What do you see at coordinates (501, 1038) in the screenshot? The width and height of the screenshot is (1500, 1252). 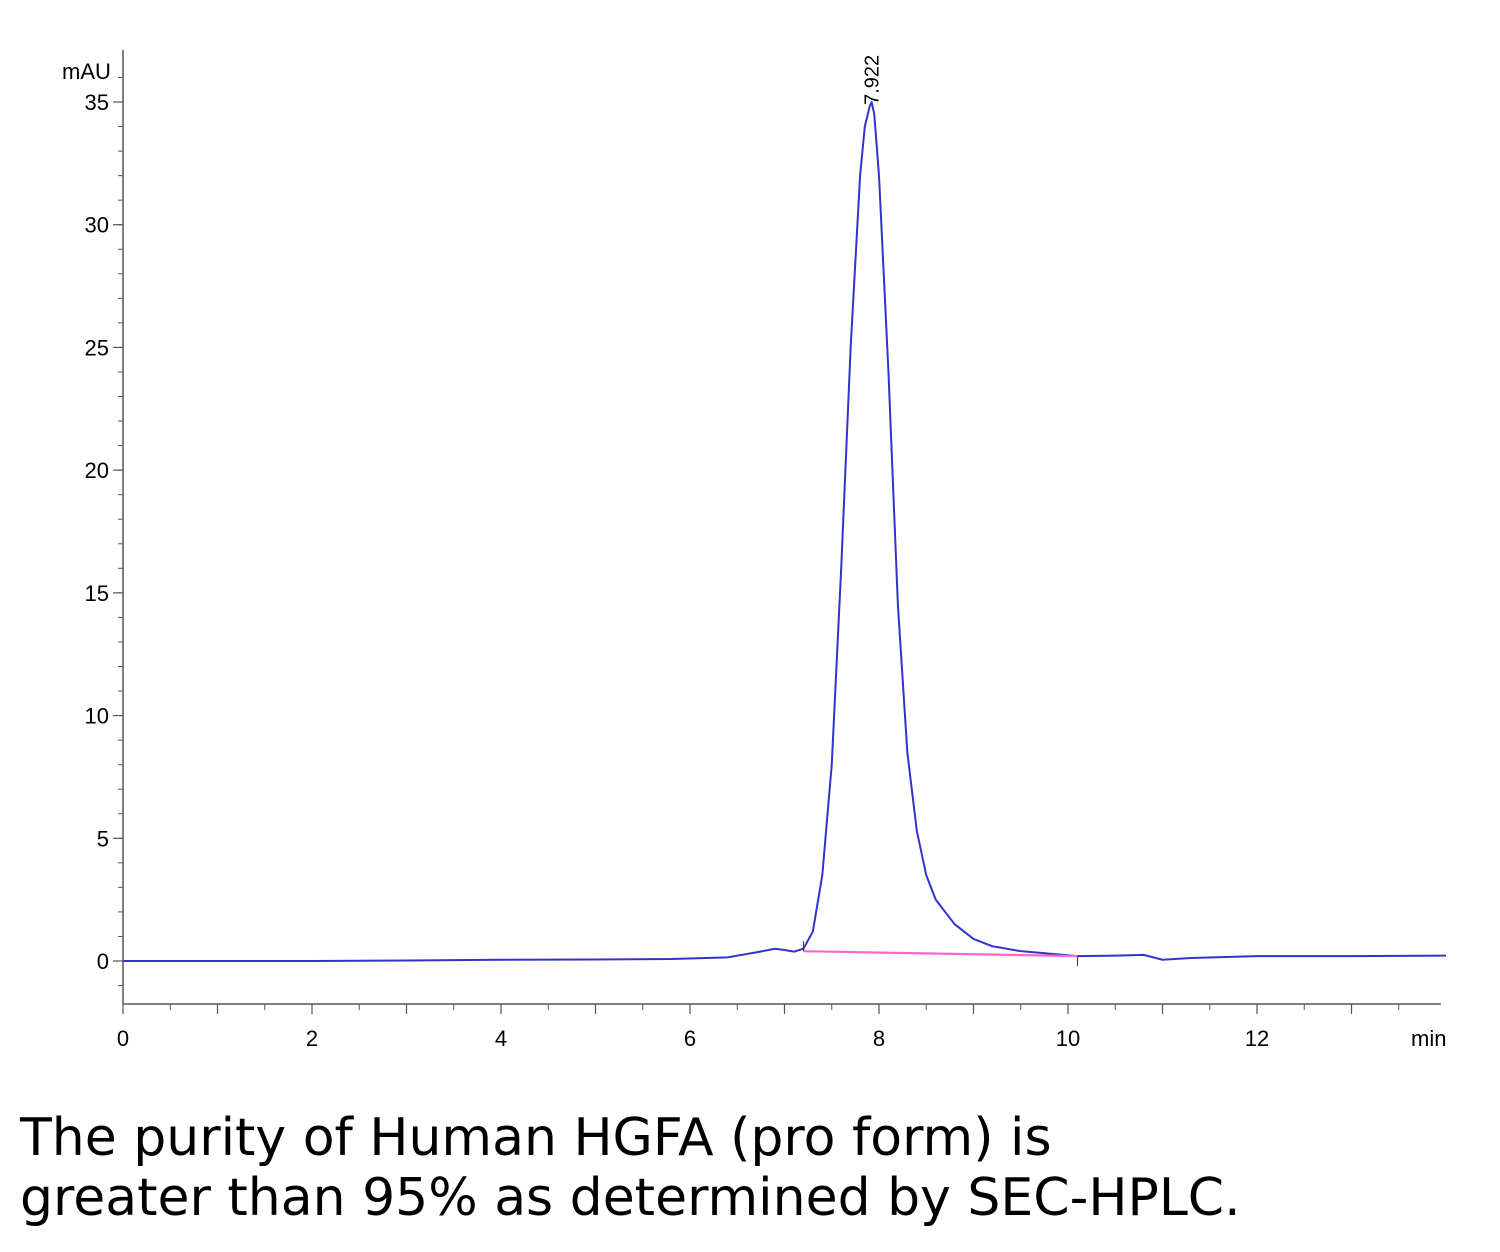 I see `x-tick-label: 4` at bounding box center [501, 1038].